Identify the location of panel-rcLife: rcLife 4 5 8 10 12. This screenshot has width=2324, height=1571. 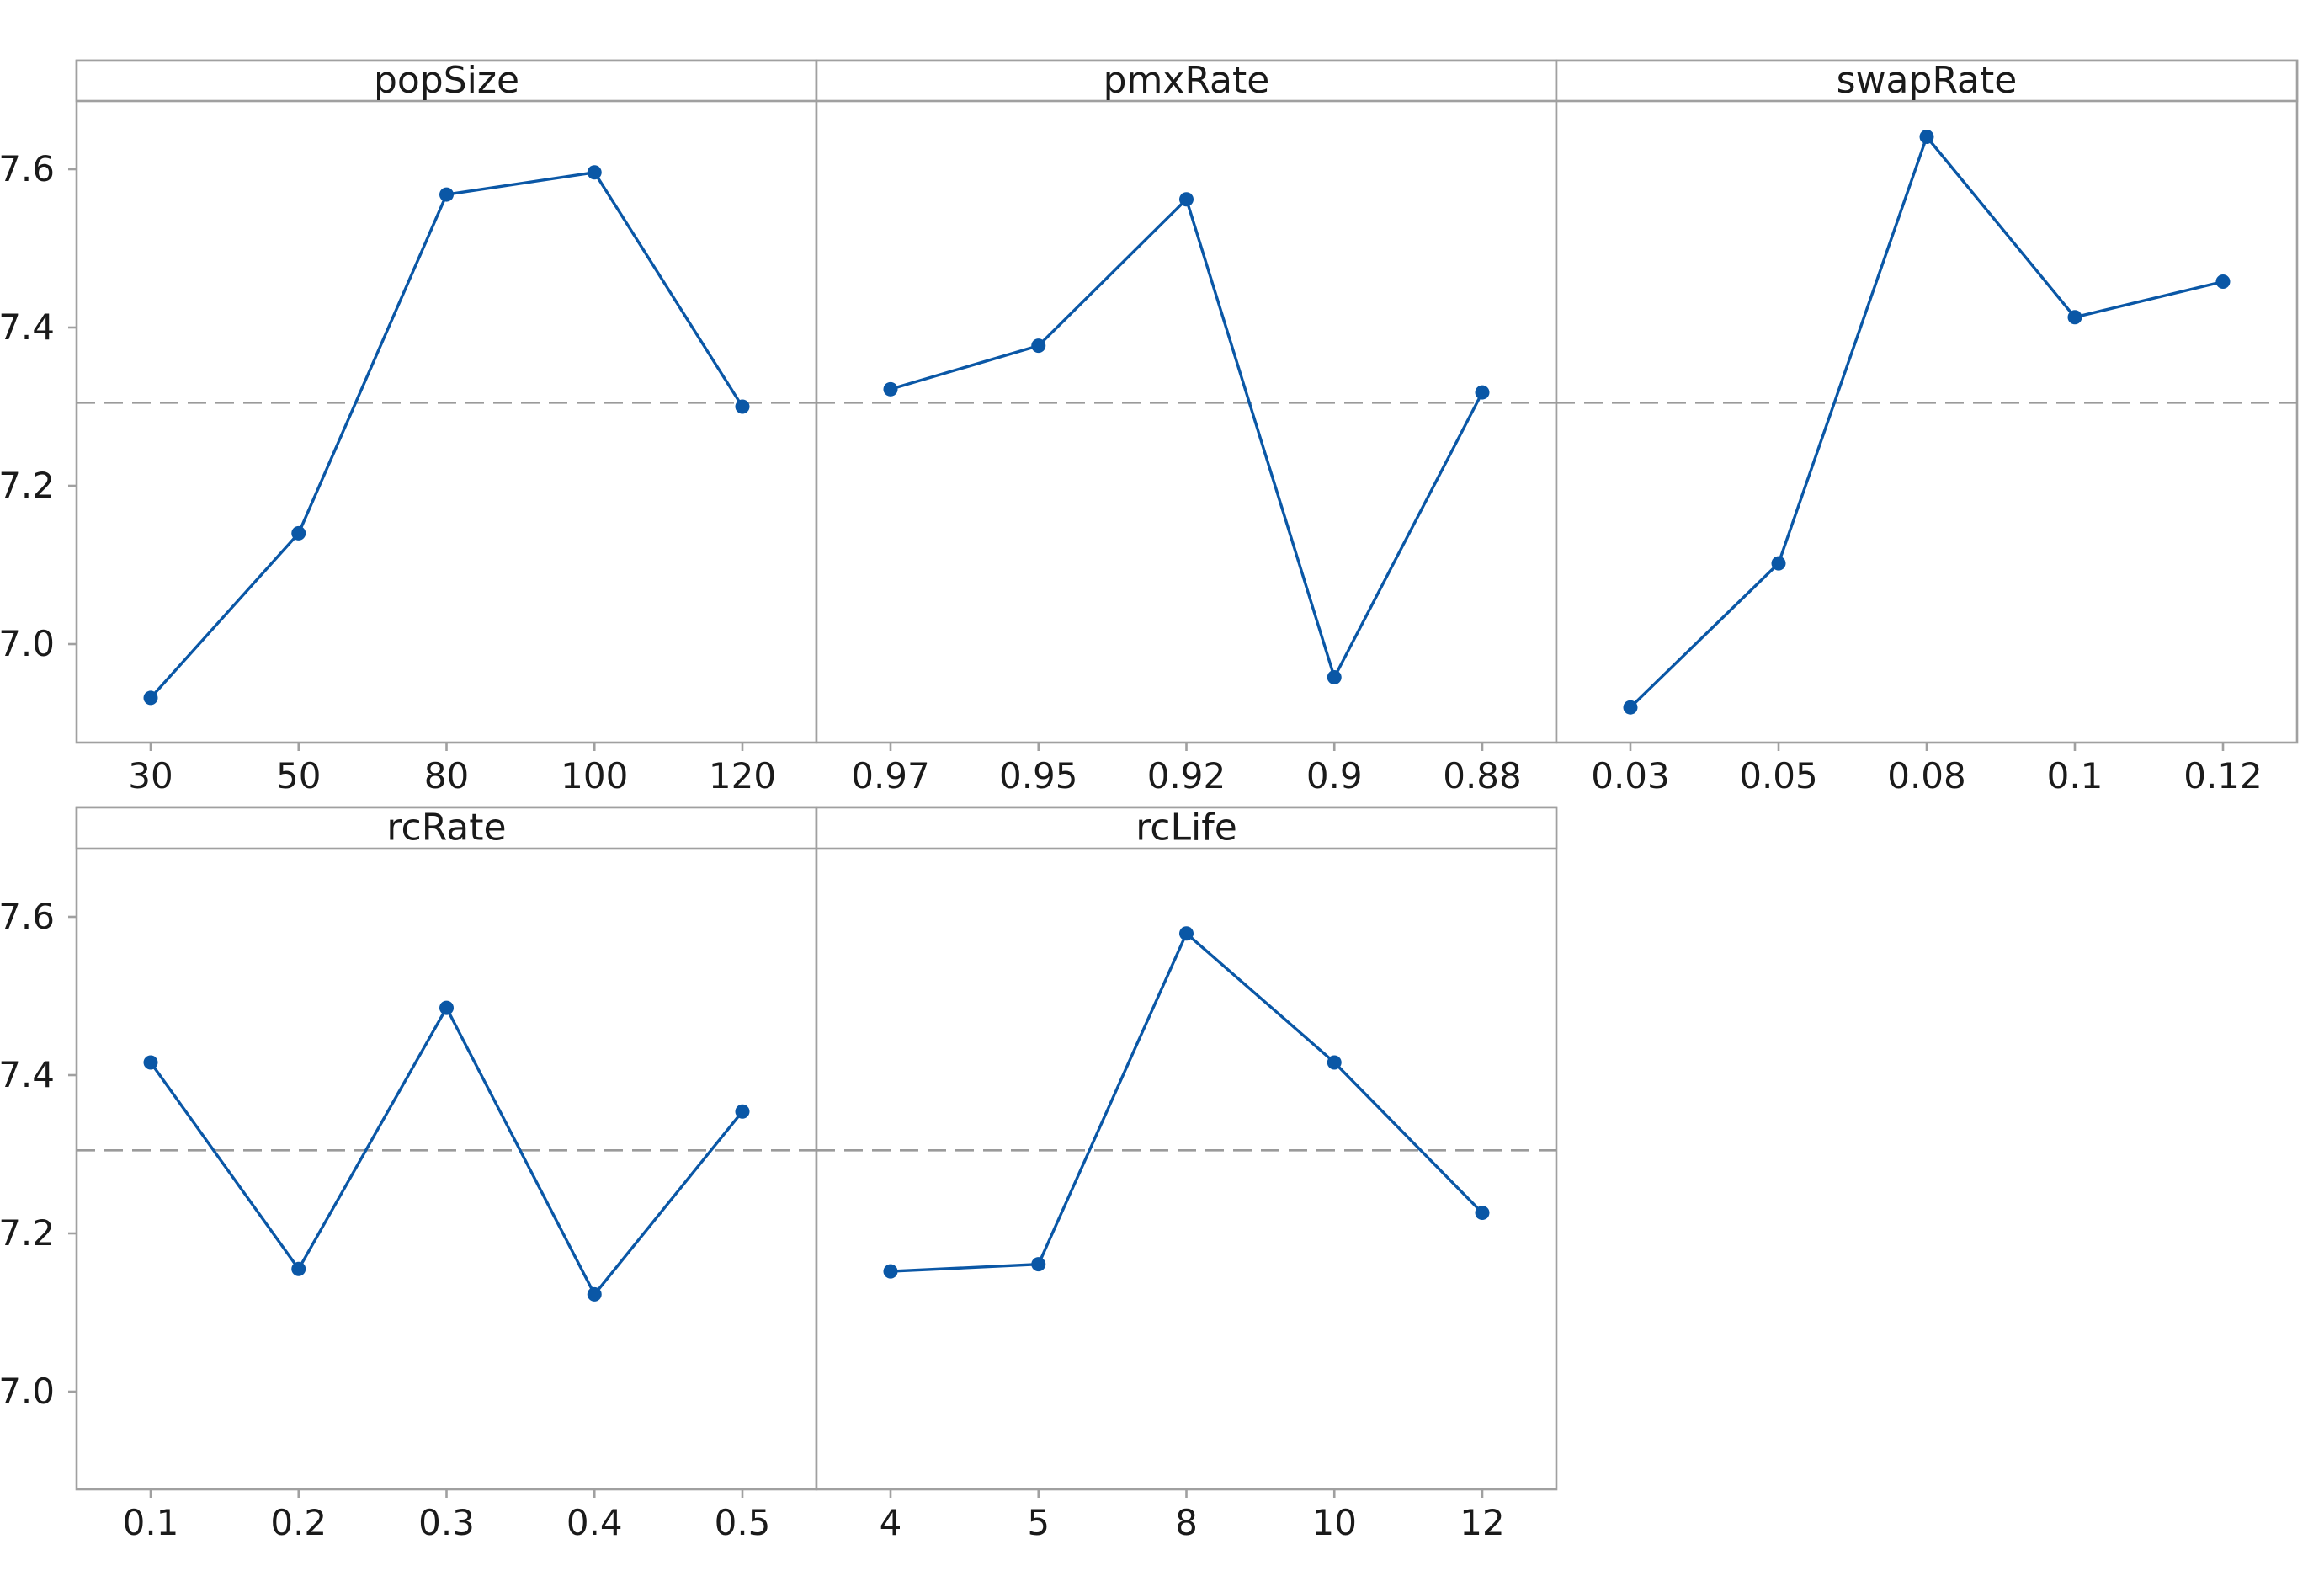
(1186, 1174).